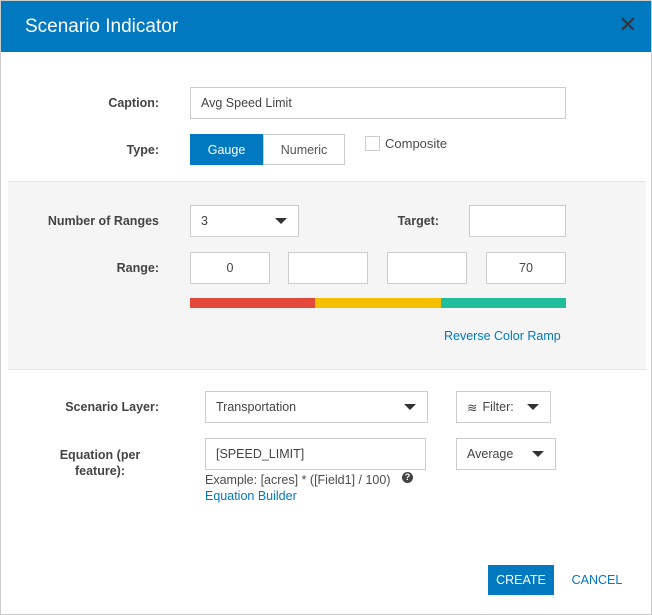  What do you see at coordinates (298, 480) in the screenshot?
I see `equation-example: Example: [acres] * ([Field1] / 100)` at bounding box center [298, 480].